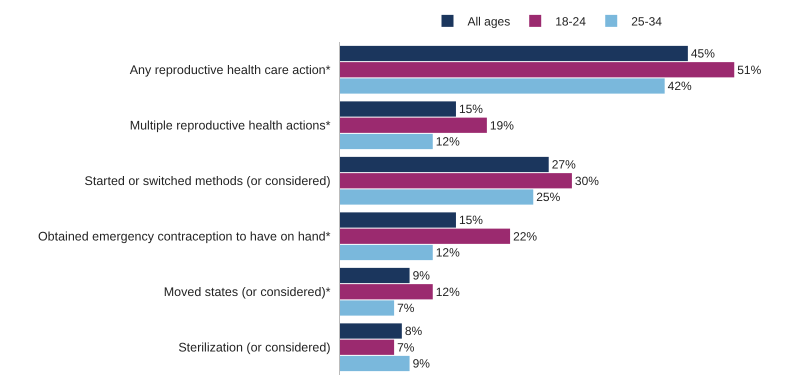 Image resolution: width=800 pixels, height=381 pixels. I want to click on data-label: 25%, so click(548, 197).